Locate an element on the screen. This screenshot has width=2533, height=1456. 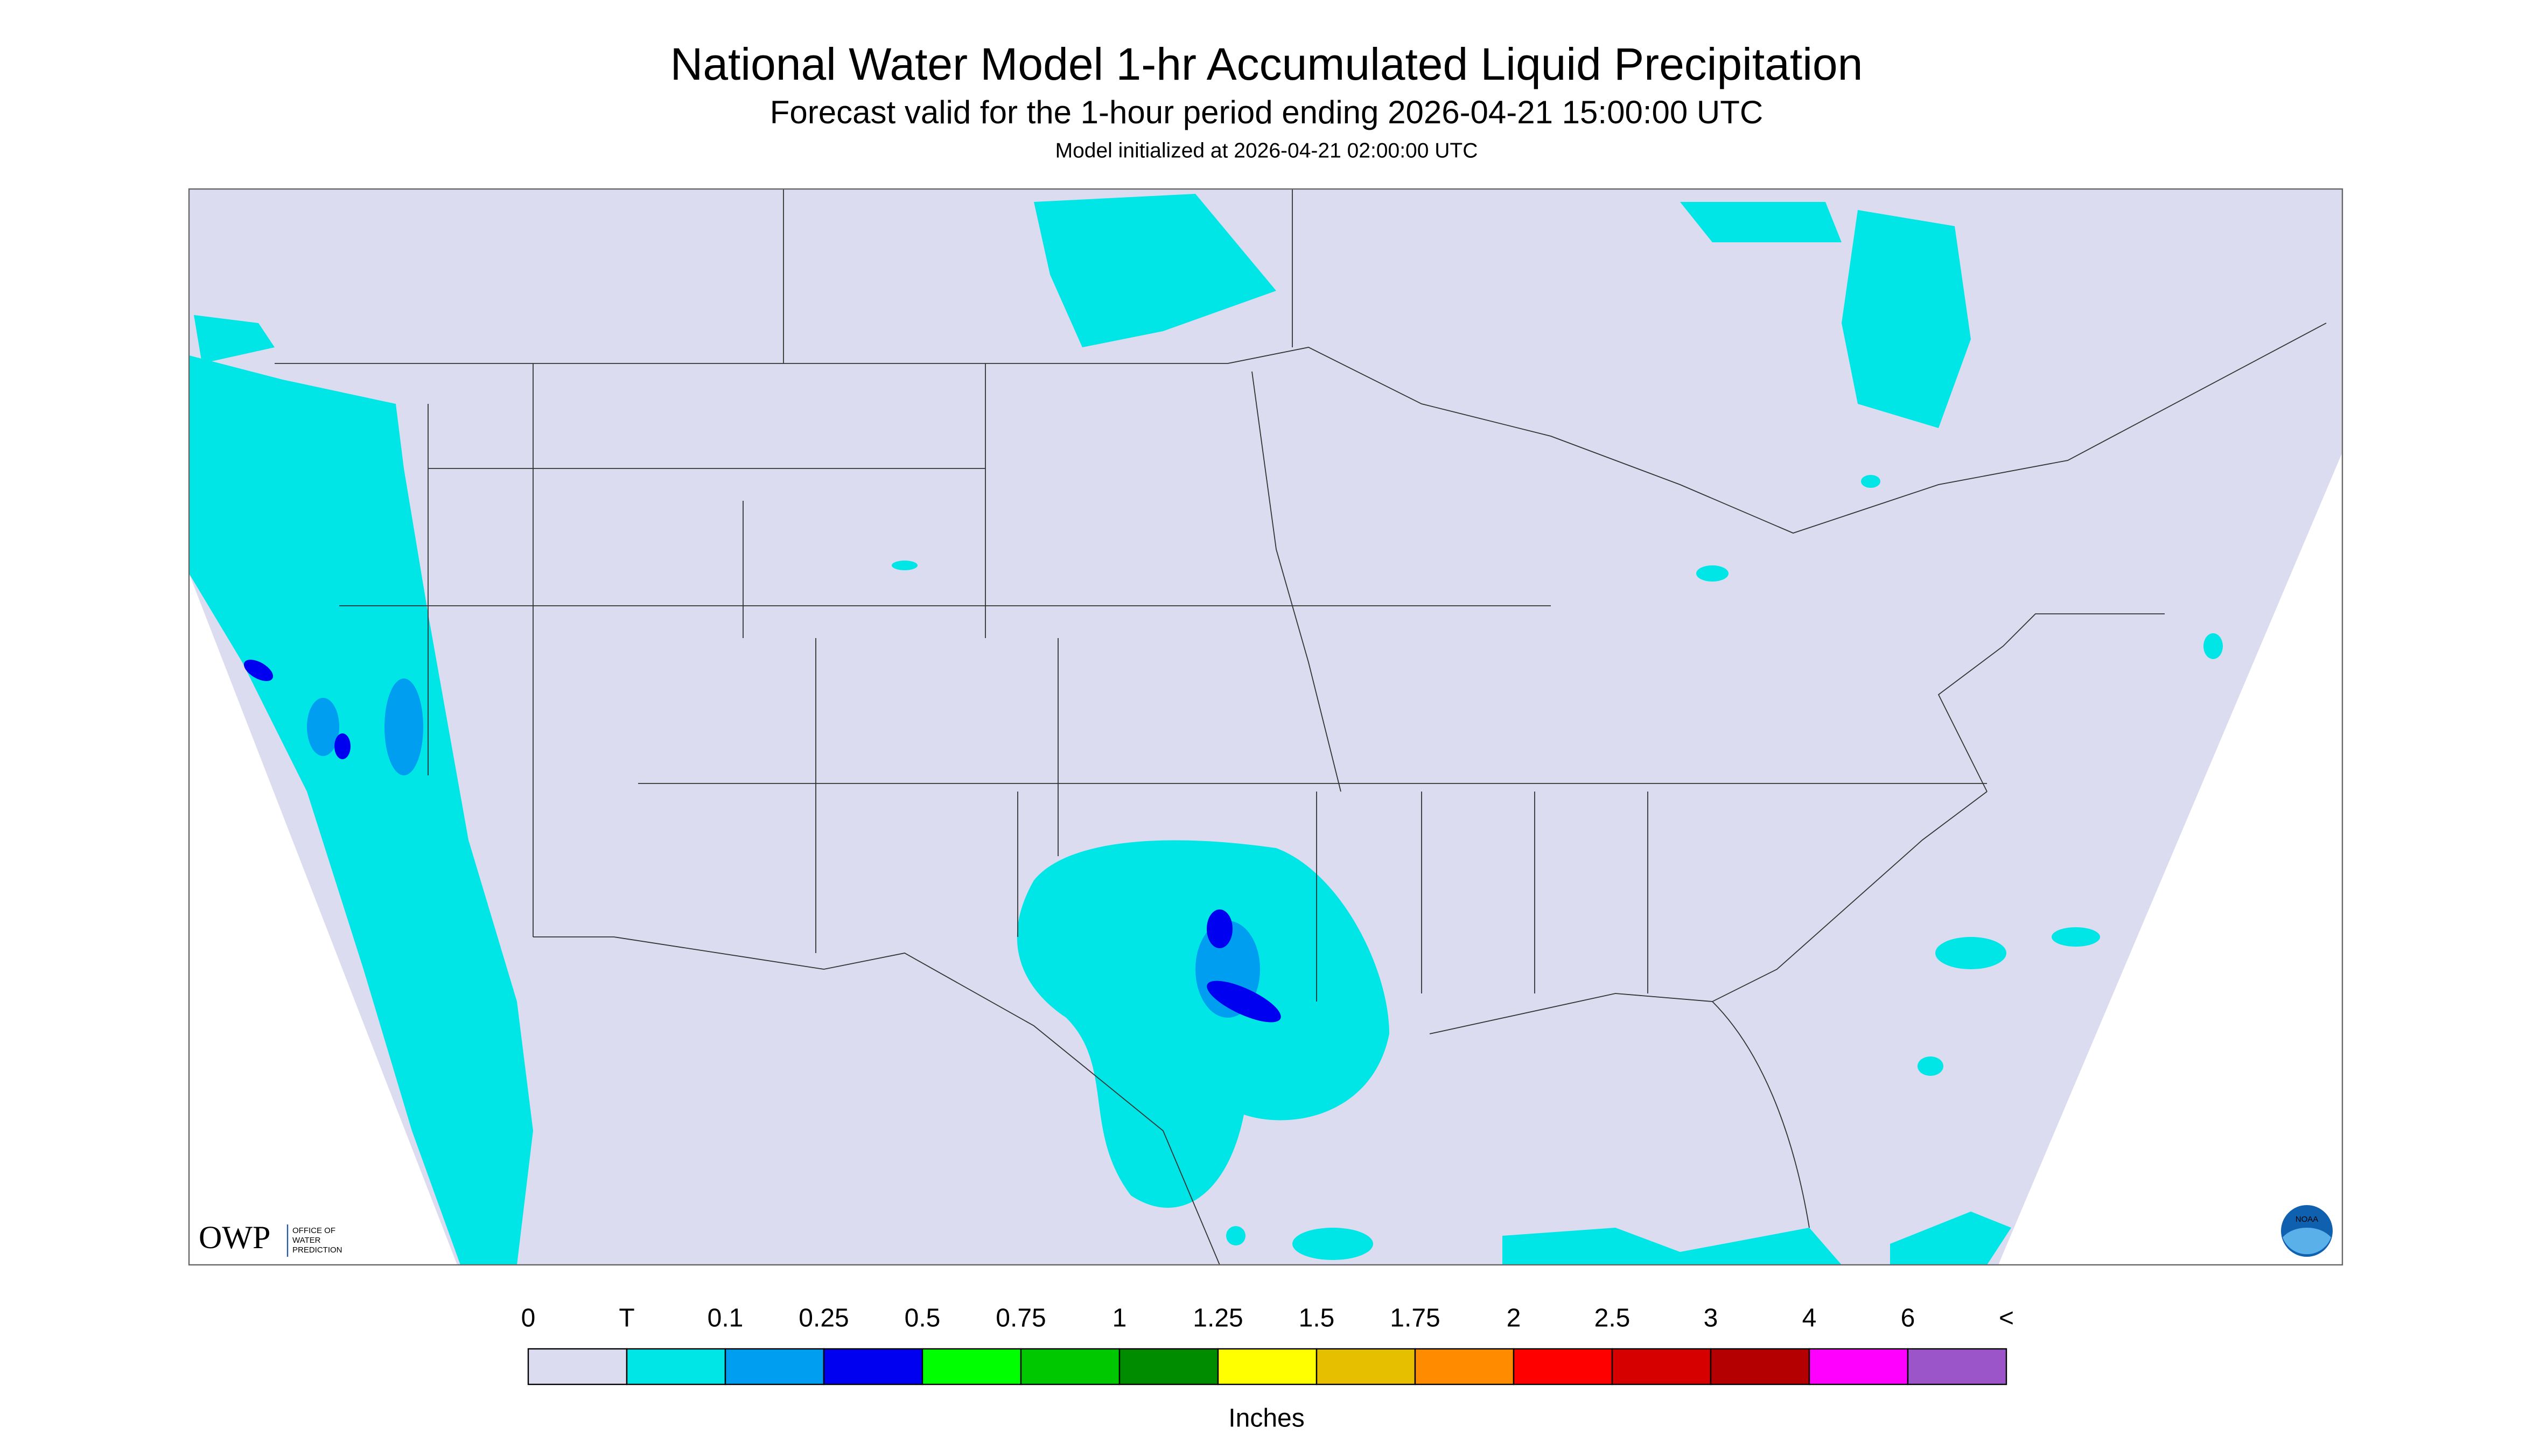
legend-label: 1.25 is located at coordinates (1218, 1318).